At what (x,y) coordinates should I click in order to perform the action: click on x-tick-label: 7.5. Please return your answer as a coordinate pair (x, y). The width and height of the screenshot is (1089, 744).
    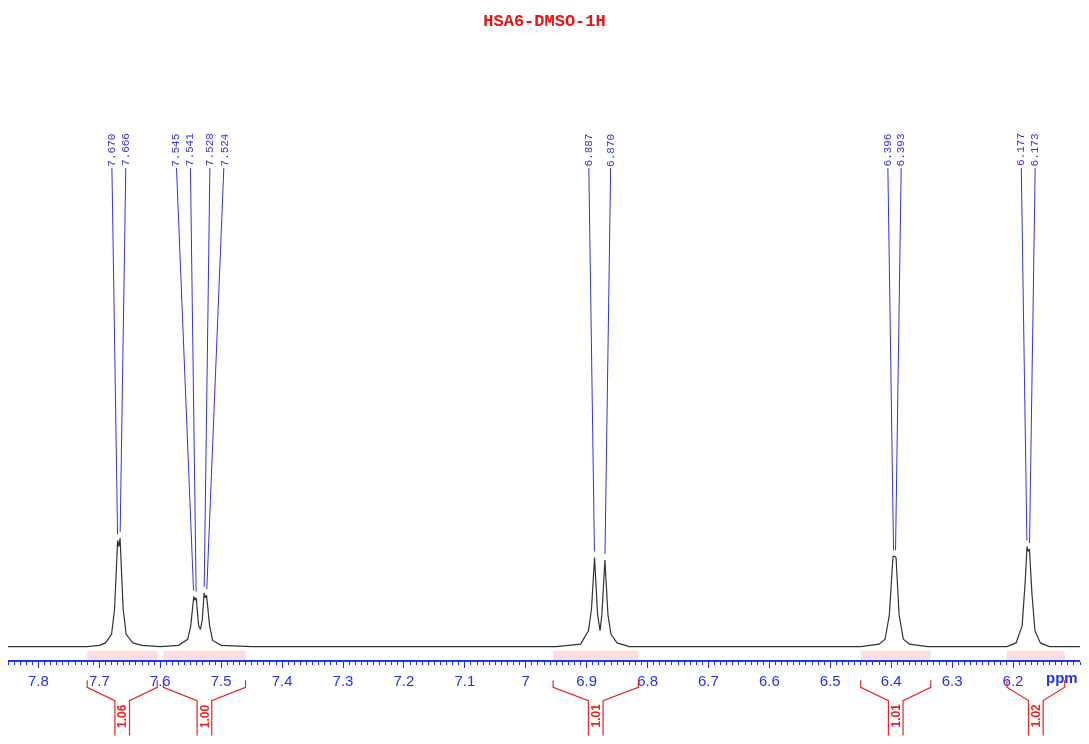
    Looking at the image, I should click on (221, 680).